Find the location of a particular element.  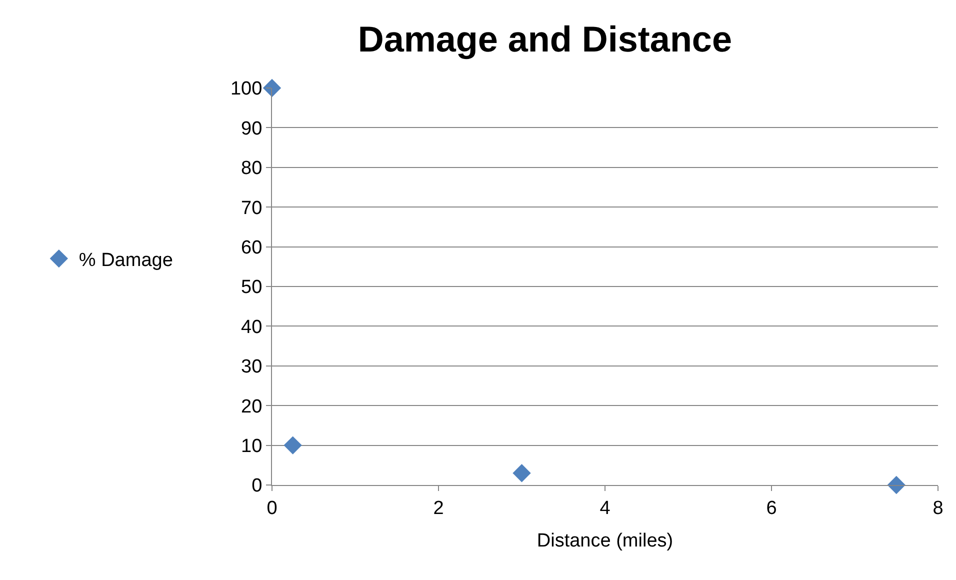

x-tick-label: 2 is located at coordinates (438, 508).